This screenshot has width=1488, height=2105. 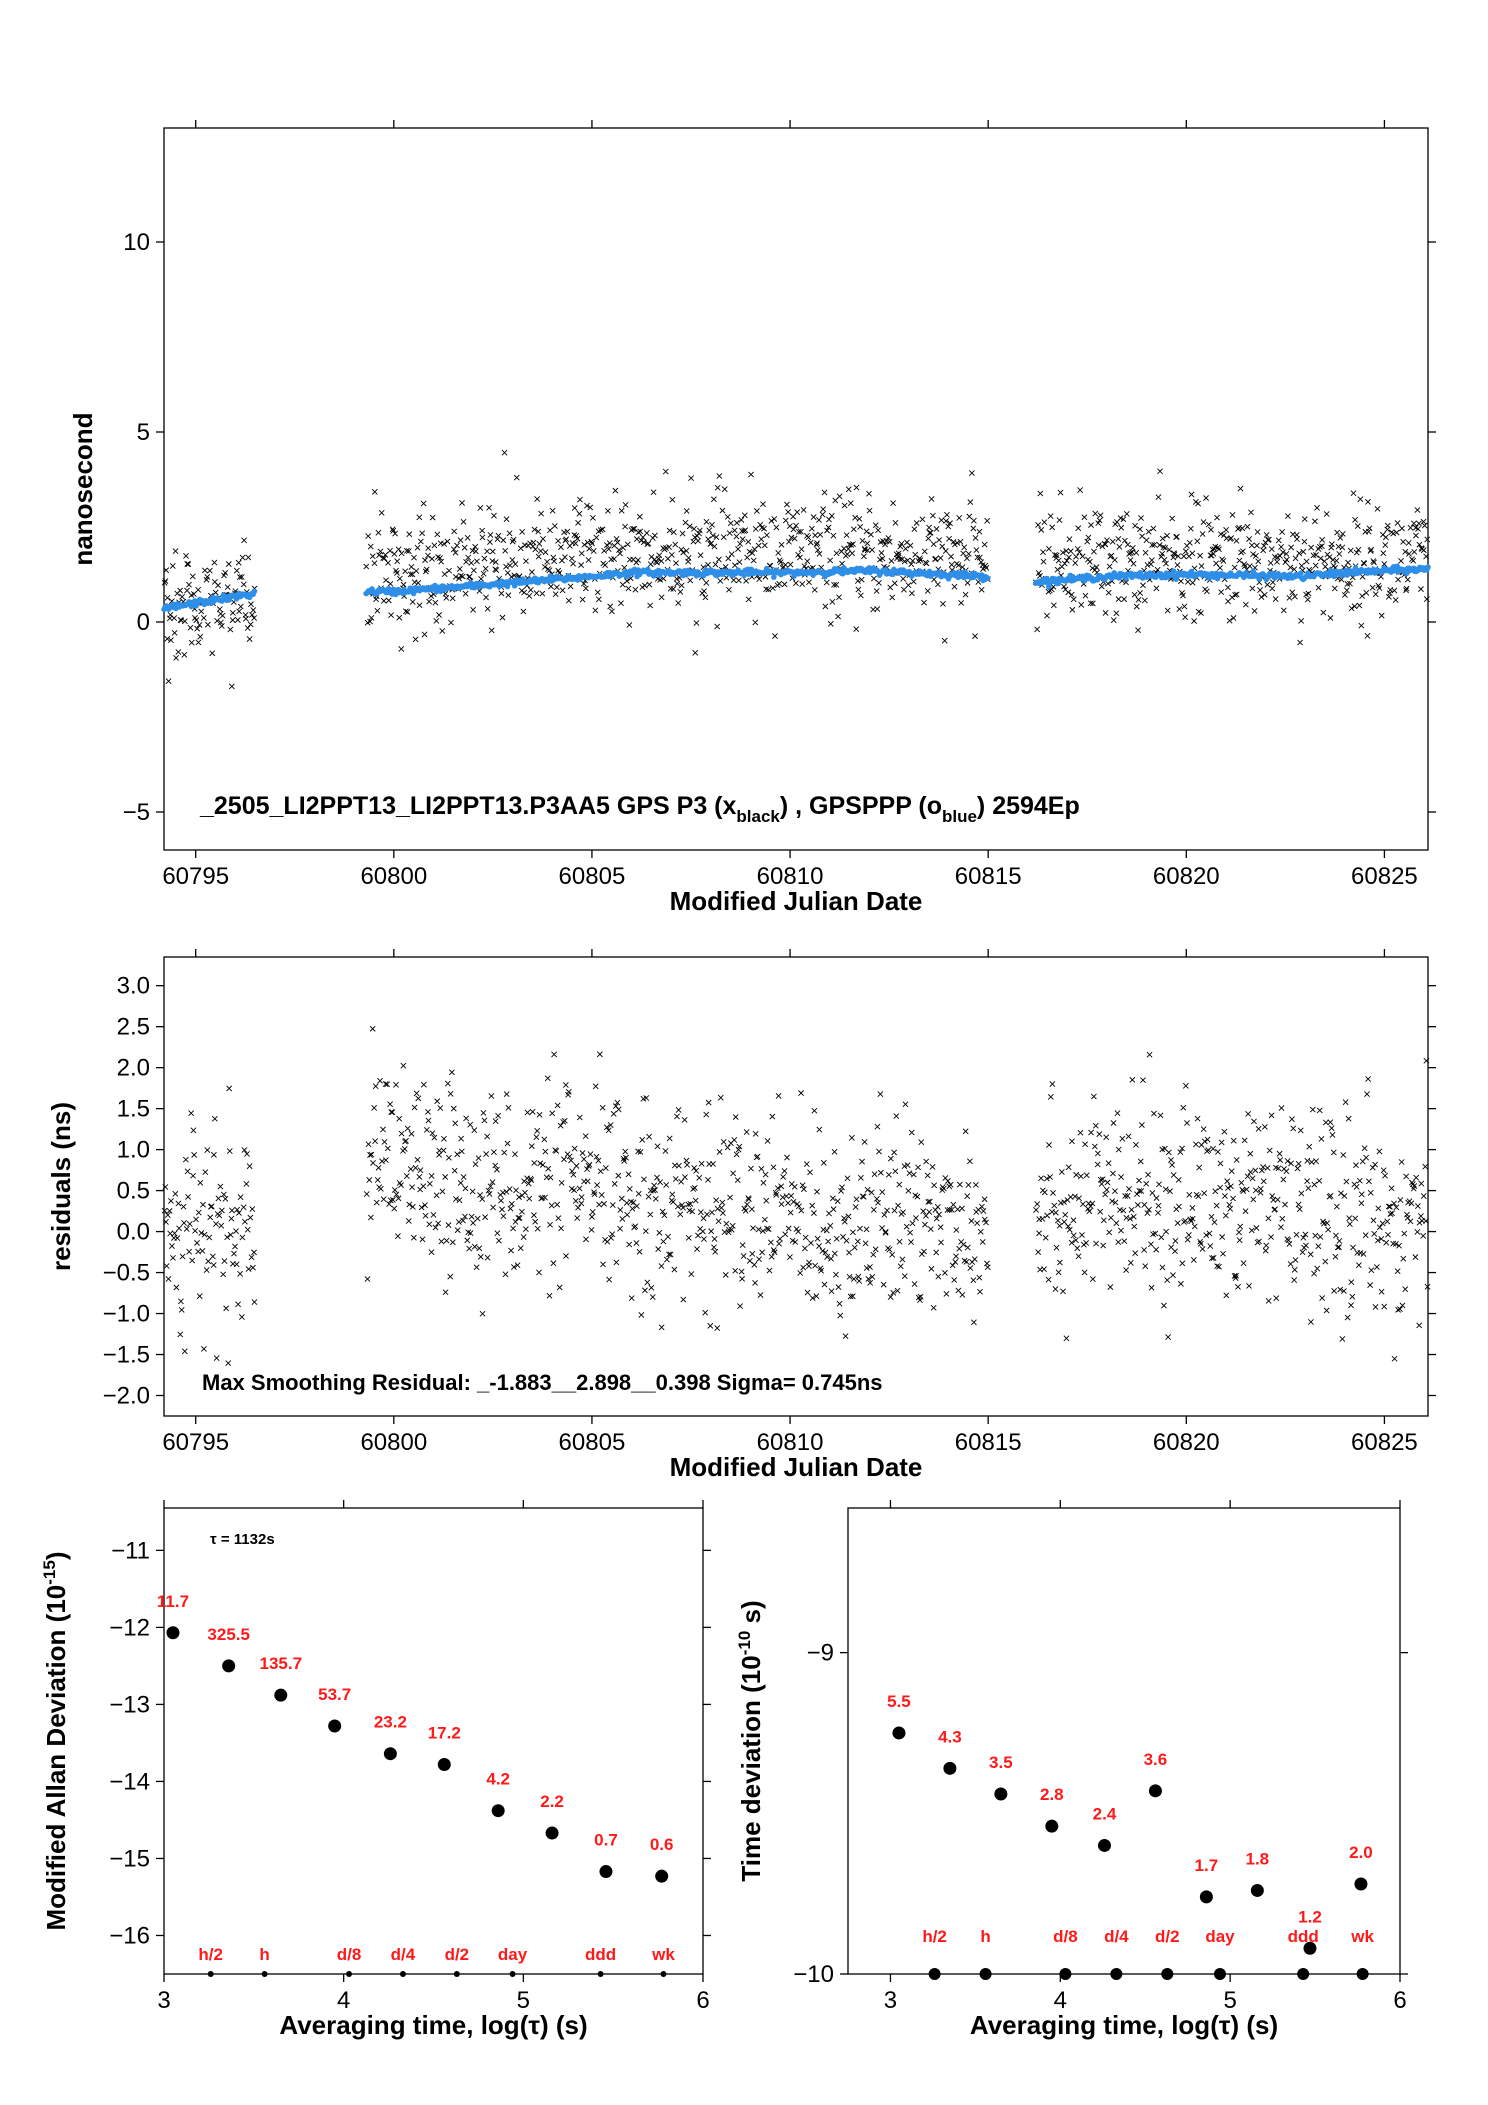 What do you see at coordinates (195, 876) in the screenshot?
I see `x-tick-label: 60795` at bounding box center [195, 876].